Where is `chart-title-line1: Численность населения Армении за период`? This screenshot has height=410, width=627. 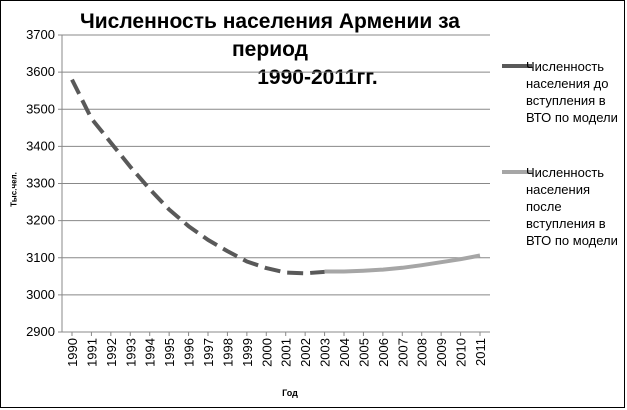
chart-title-line1: Численность населения Армении за период is located at coordinates (270, 35).